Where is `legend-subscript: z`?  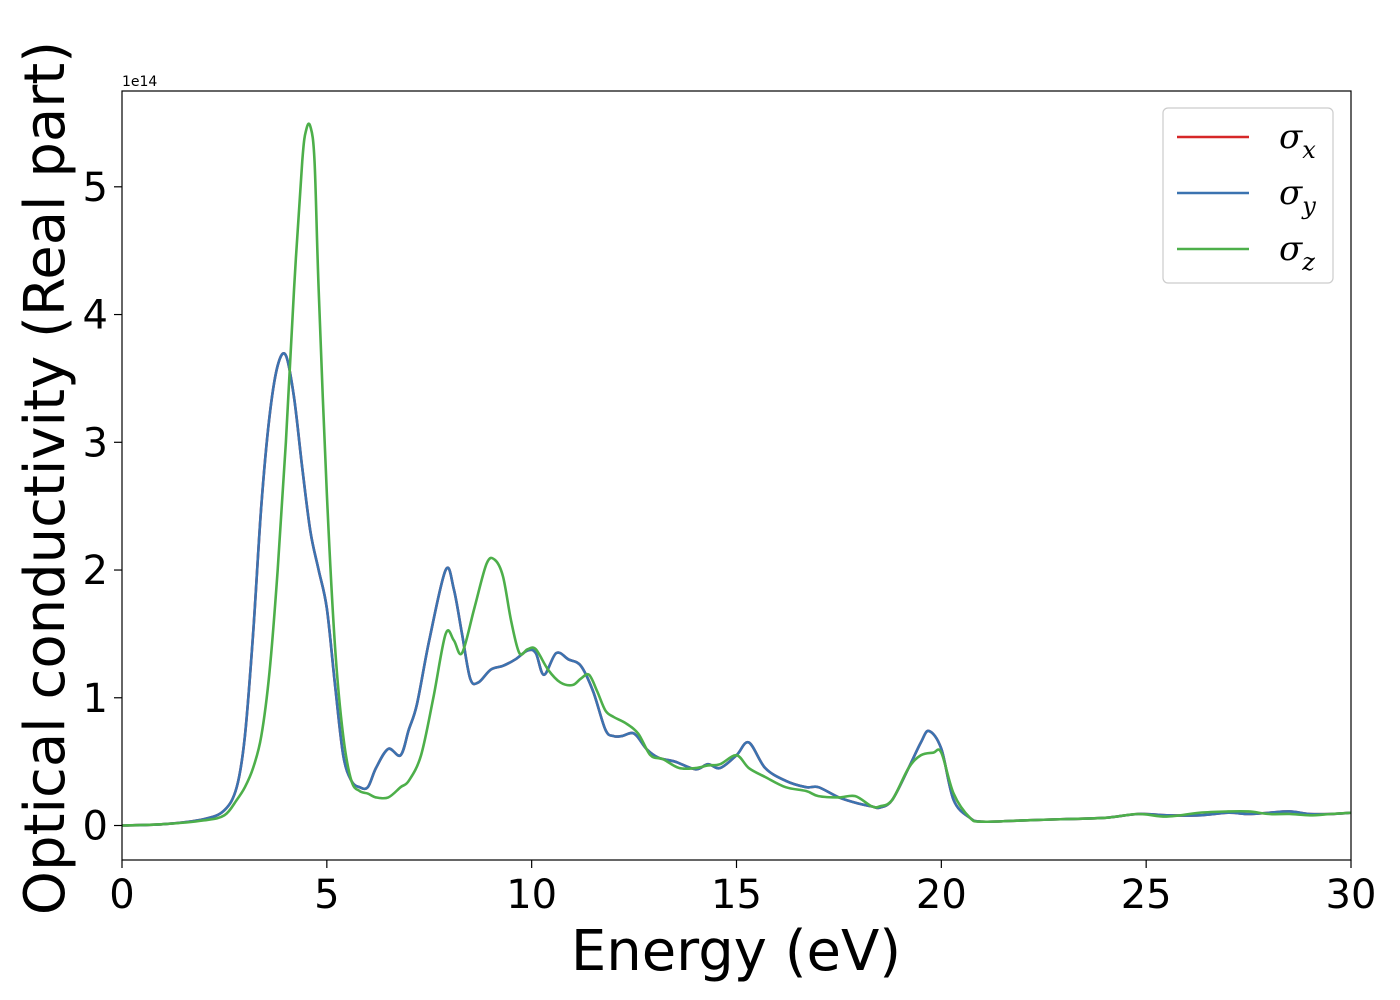
legend-subscript: z is located at coordinates (1308, 262).